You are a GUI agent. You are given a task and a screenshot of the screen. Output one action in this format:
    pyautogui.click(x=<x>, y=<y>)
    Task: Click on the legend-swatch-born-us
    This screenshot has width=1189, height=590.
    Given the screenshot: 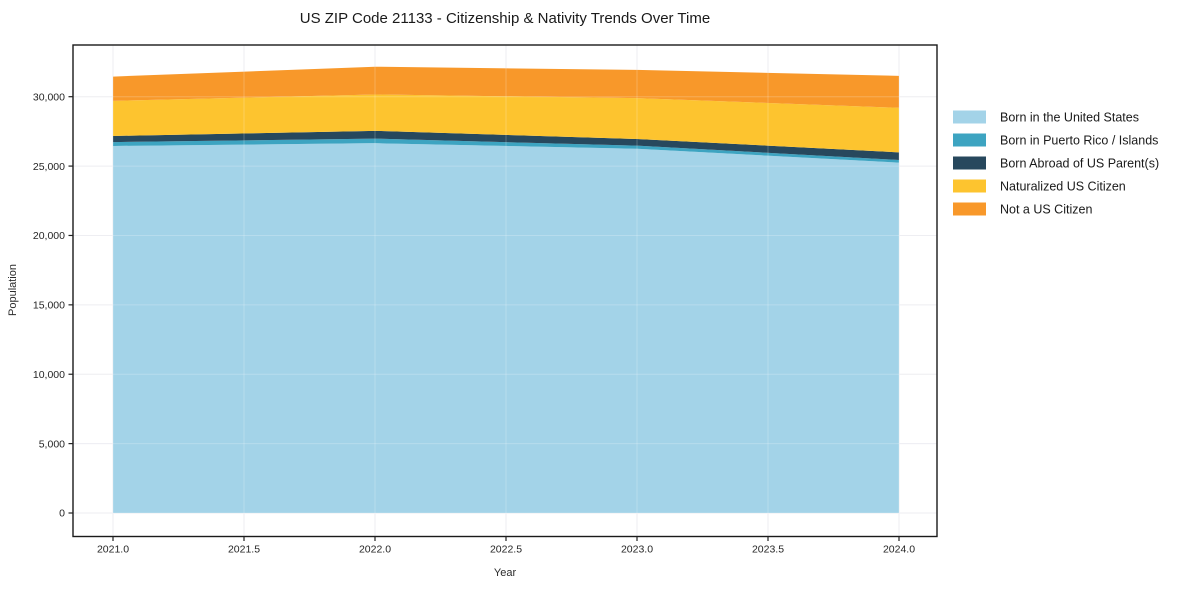 What is the action you would take?
    pyautogui.click(x=969, y=117)
    